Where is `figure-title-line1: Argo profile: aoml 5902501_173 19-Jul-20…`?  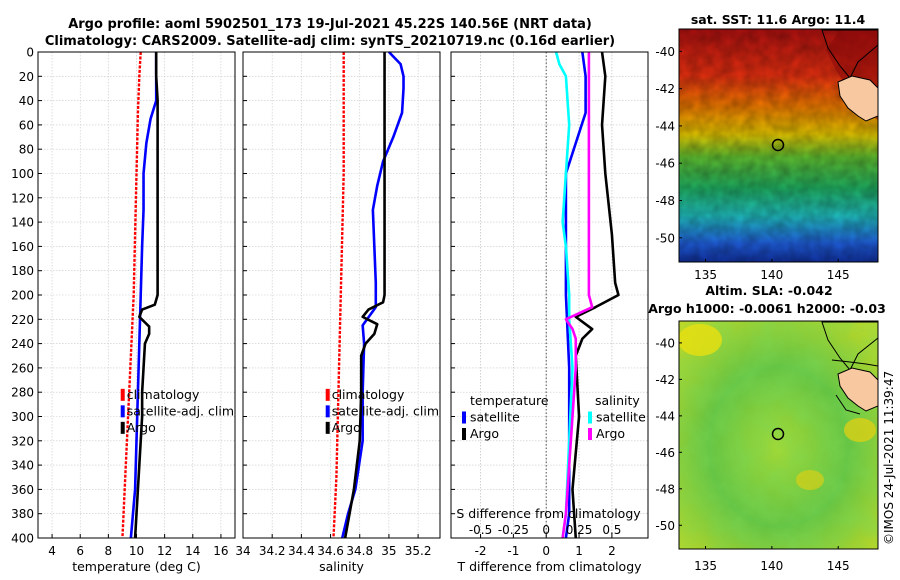
figure-title-line1: Argo profile: aoml 5902501_173 19-Jul-20… is located at coordinates (330, 24).